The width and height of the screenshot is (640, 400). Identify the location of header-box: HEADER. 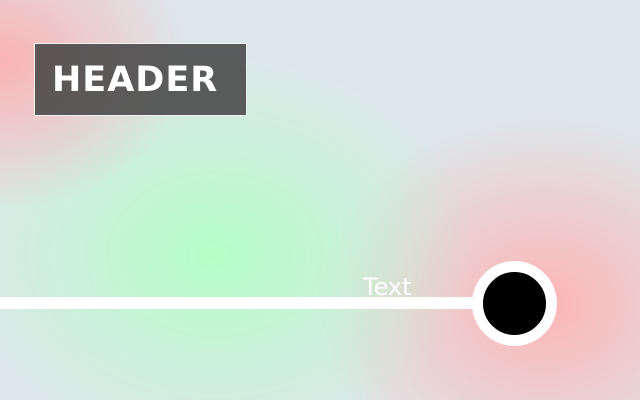
(140, 79).